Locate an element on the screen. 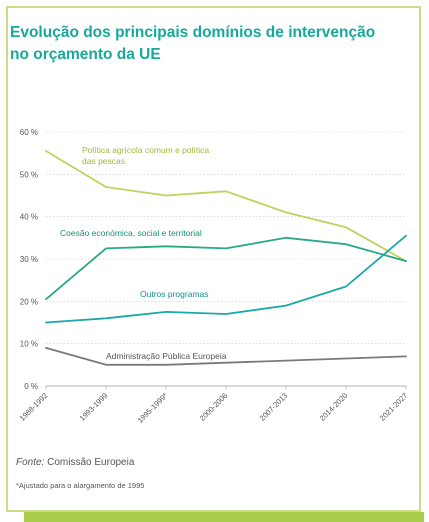 The height and width of the screenshot is (522, 429). series-label-other: Outros programas is located at coordinates (174, 294).